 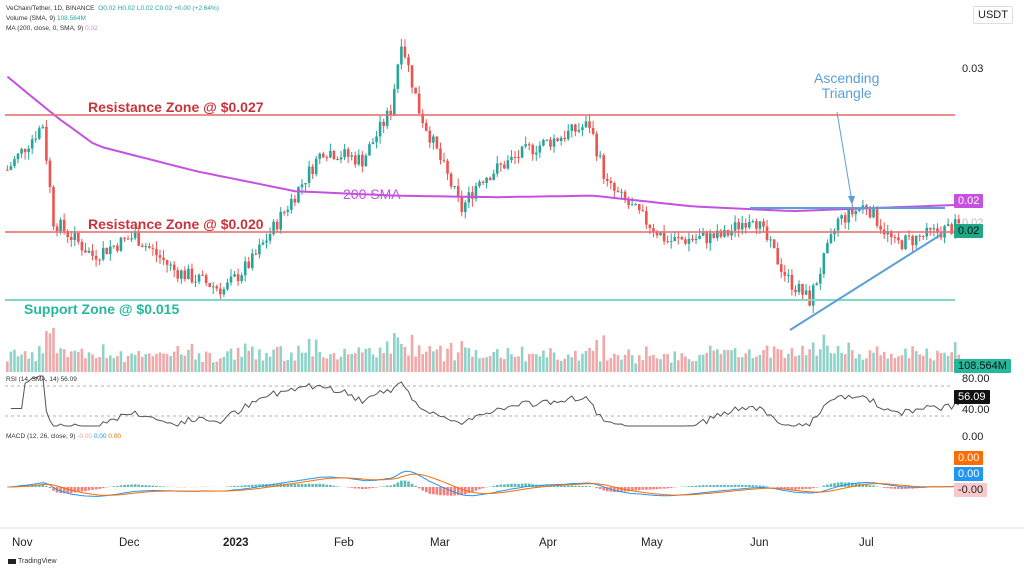 I want to click on rsi-tick-40: 40.00, so click(x=976, y=410).